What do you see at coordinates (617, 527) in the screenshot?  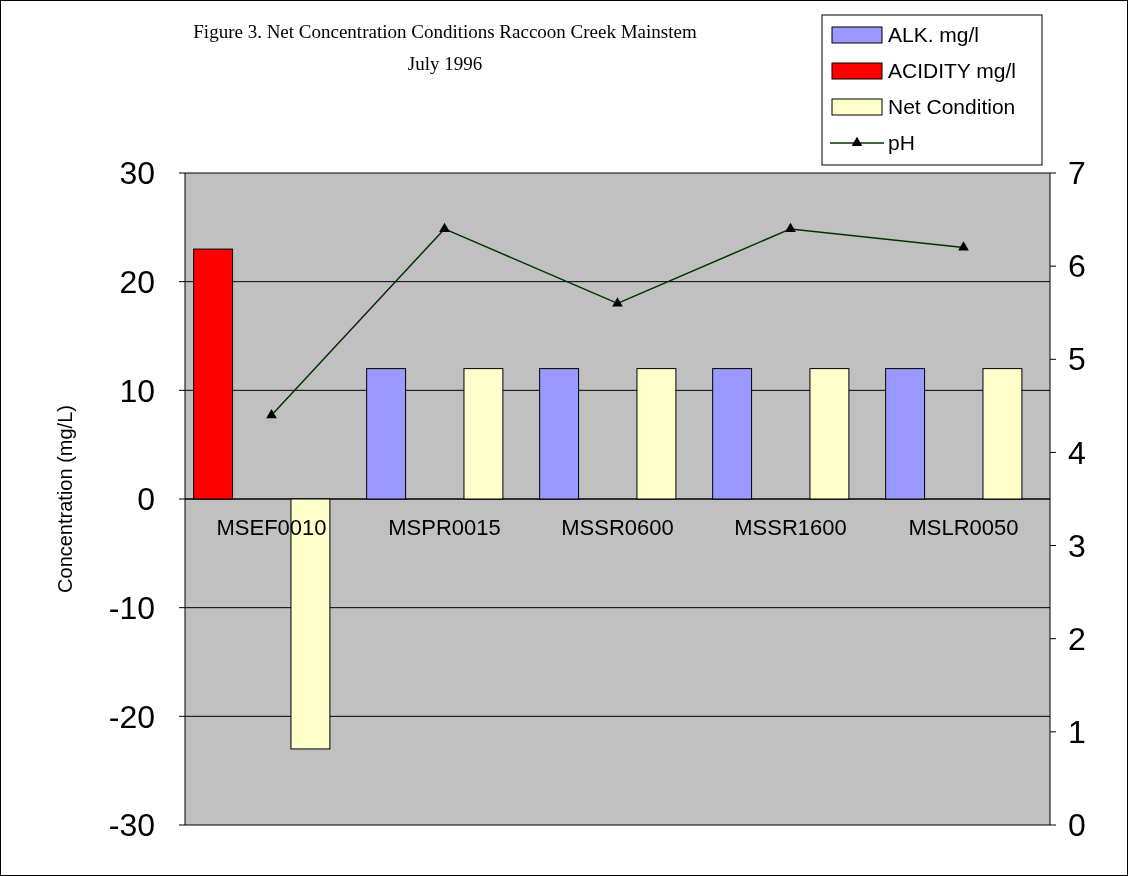 I see `x-tick-label: MSSR0600` at bounding box center [617, 527].